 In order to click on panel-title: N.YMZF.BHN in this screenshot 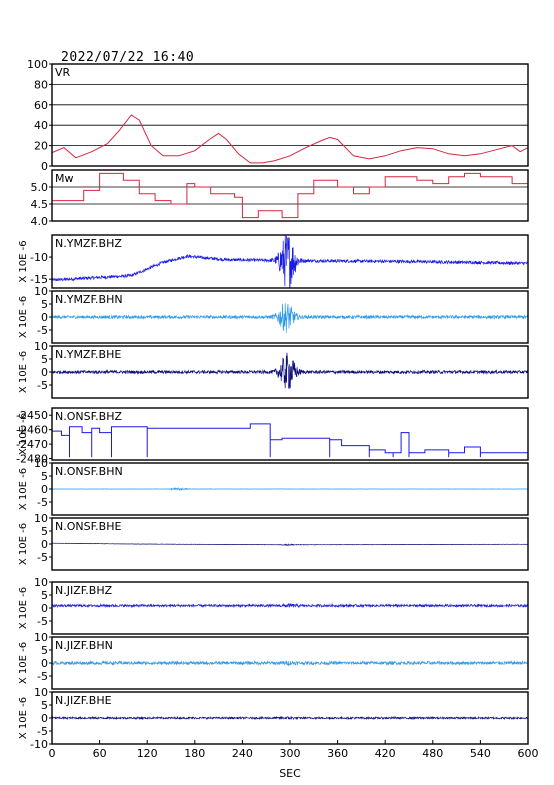, I will do `click(89, 299)`.